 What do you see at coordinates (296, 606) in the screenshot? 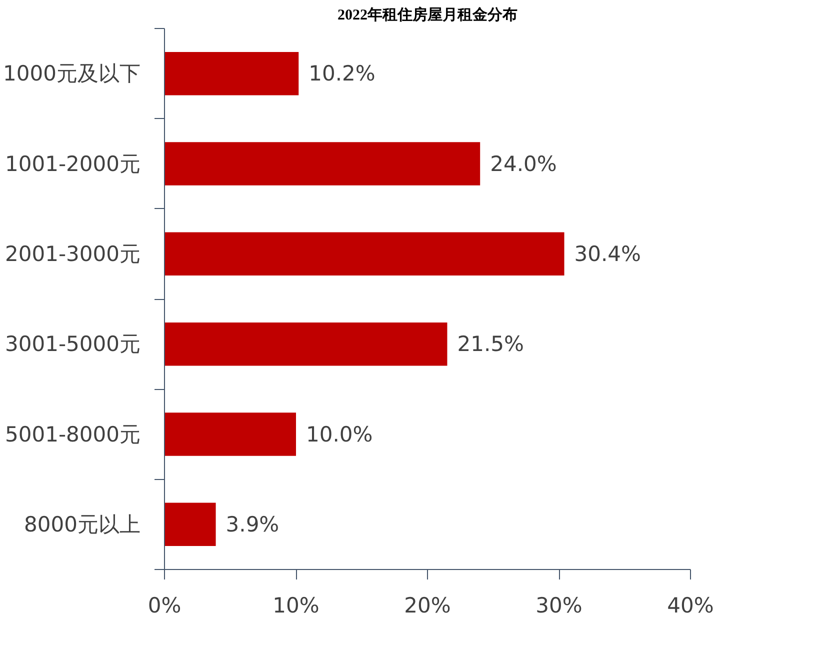
I see `x-tick-label: 10%` at bounding box center [296, 606].